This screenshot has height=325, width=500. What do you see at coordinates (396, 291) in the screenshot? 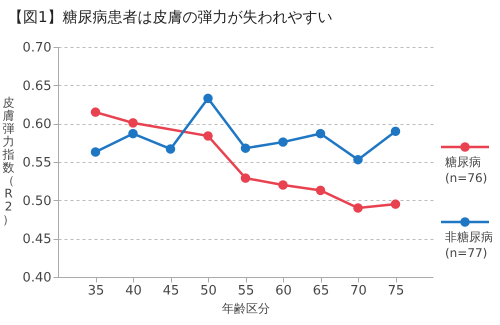
I see `x-tick-label: 75` at bounding box center [396, 291].